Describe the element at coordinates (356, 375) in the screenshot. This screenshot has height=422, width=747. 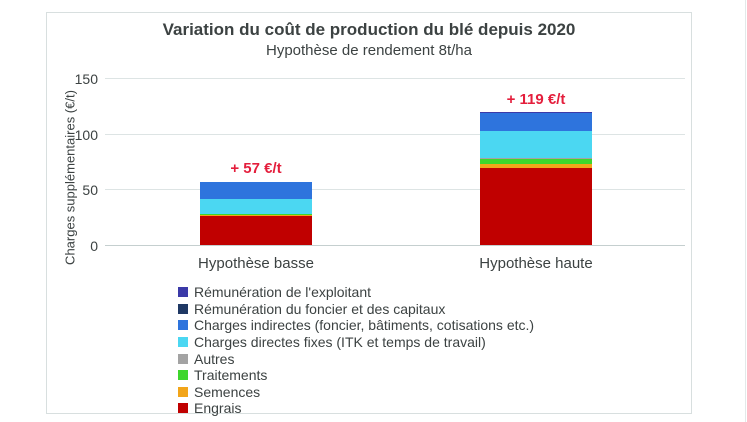
I see `legend-item: Traitements` at that location.